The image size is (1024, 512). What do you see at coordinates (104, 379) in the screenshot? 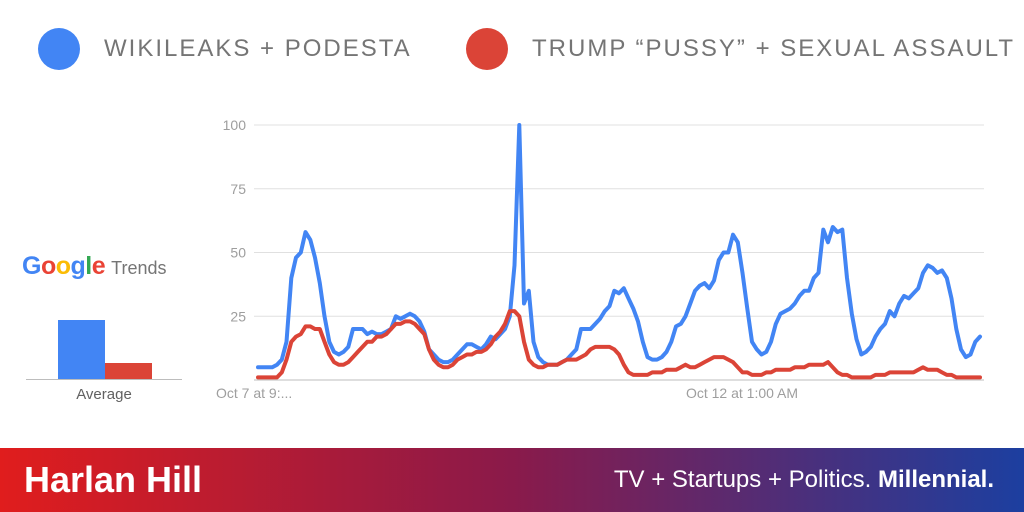
I see `average-baseline` at bounding box center [104, 379].